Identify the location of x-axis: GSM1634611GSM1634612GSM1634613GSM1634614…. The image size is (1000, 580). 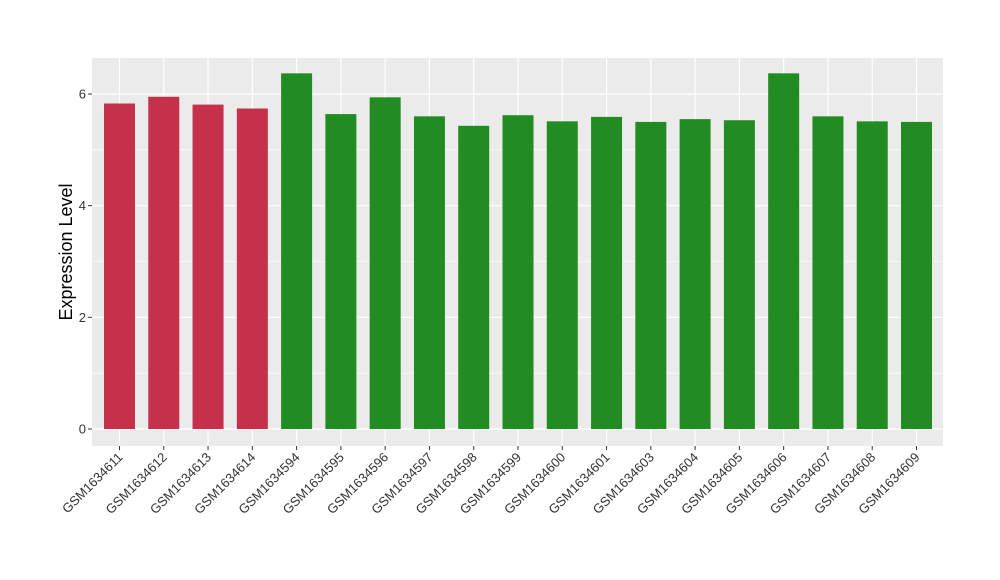
(491, 481).